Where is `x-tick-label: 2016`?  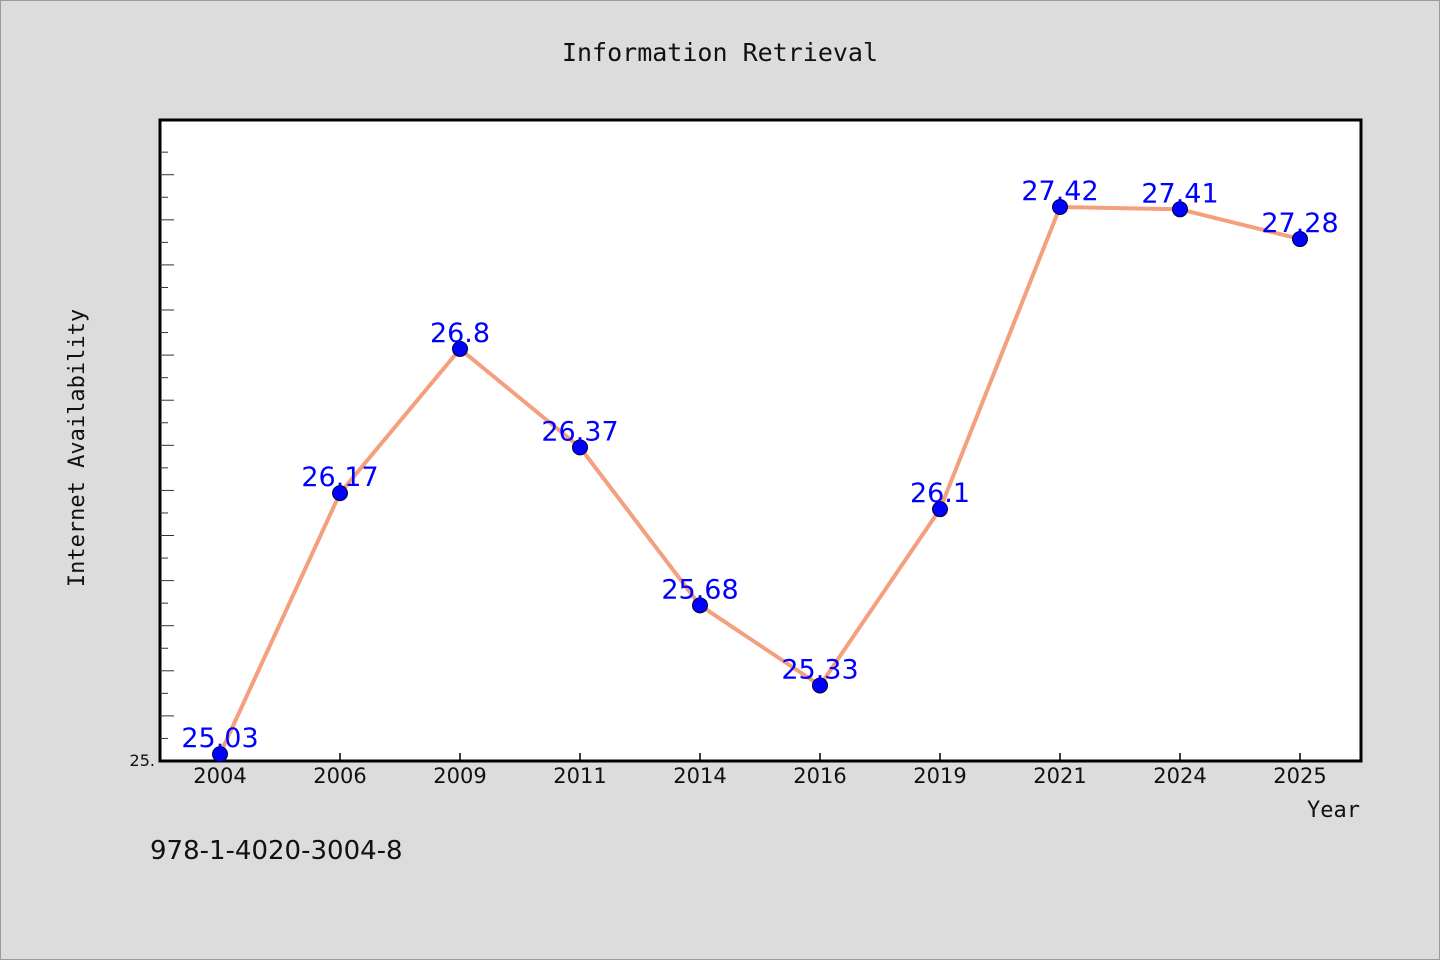
x-tick-label: 2016 is located at coordinates (819, 776).